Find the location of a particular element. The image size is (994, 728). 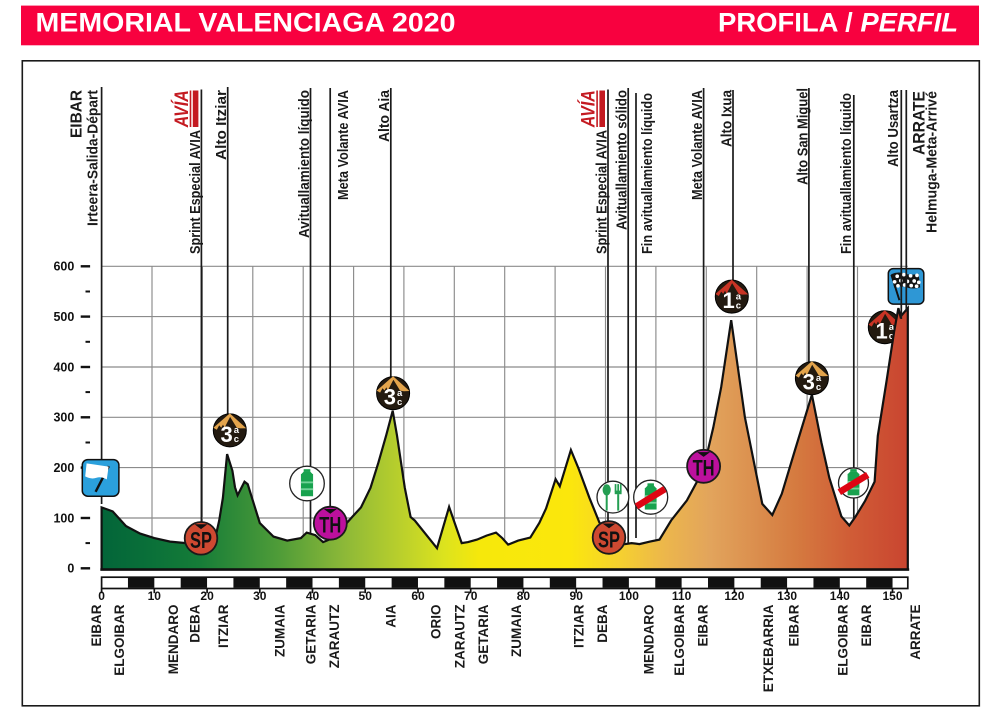

svg-text: 70 is located at coordinates (471, 596).